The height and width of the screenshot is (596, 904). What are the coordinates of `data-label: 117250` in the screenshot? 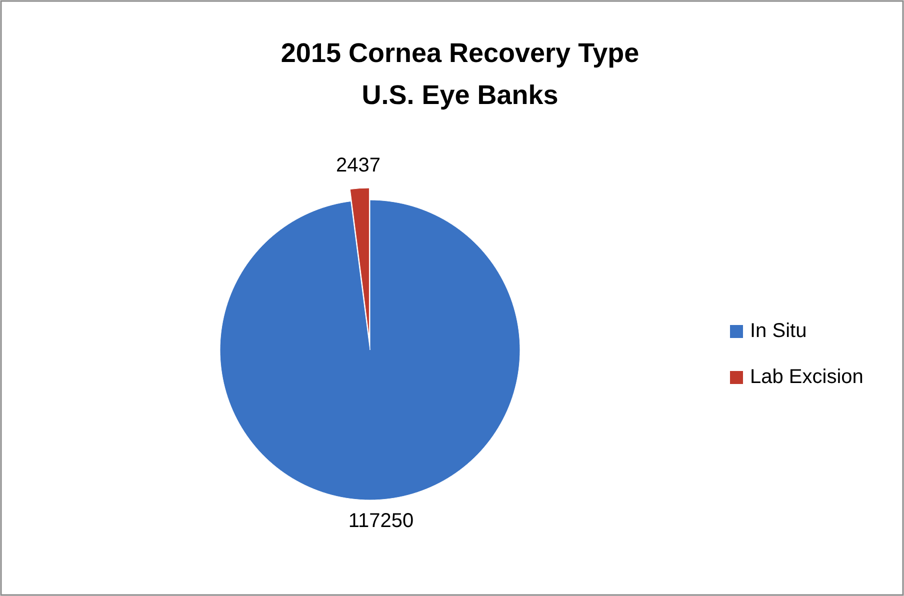 It's located at (381, 521).